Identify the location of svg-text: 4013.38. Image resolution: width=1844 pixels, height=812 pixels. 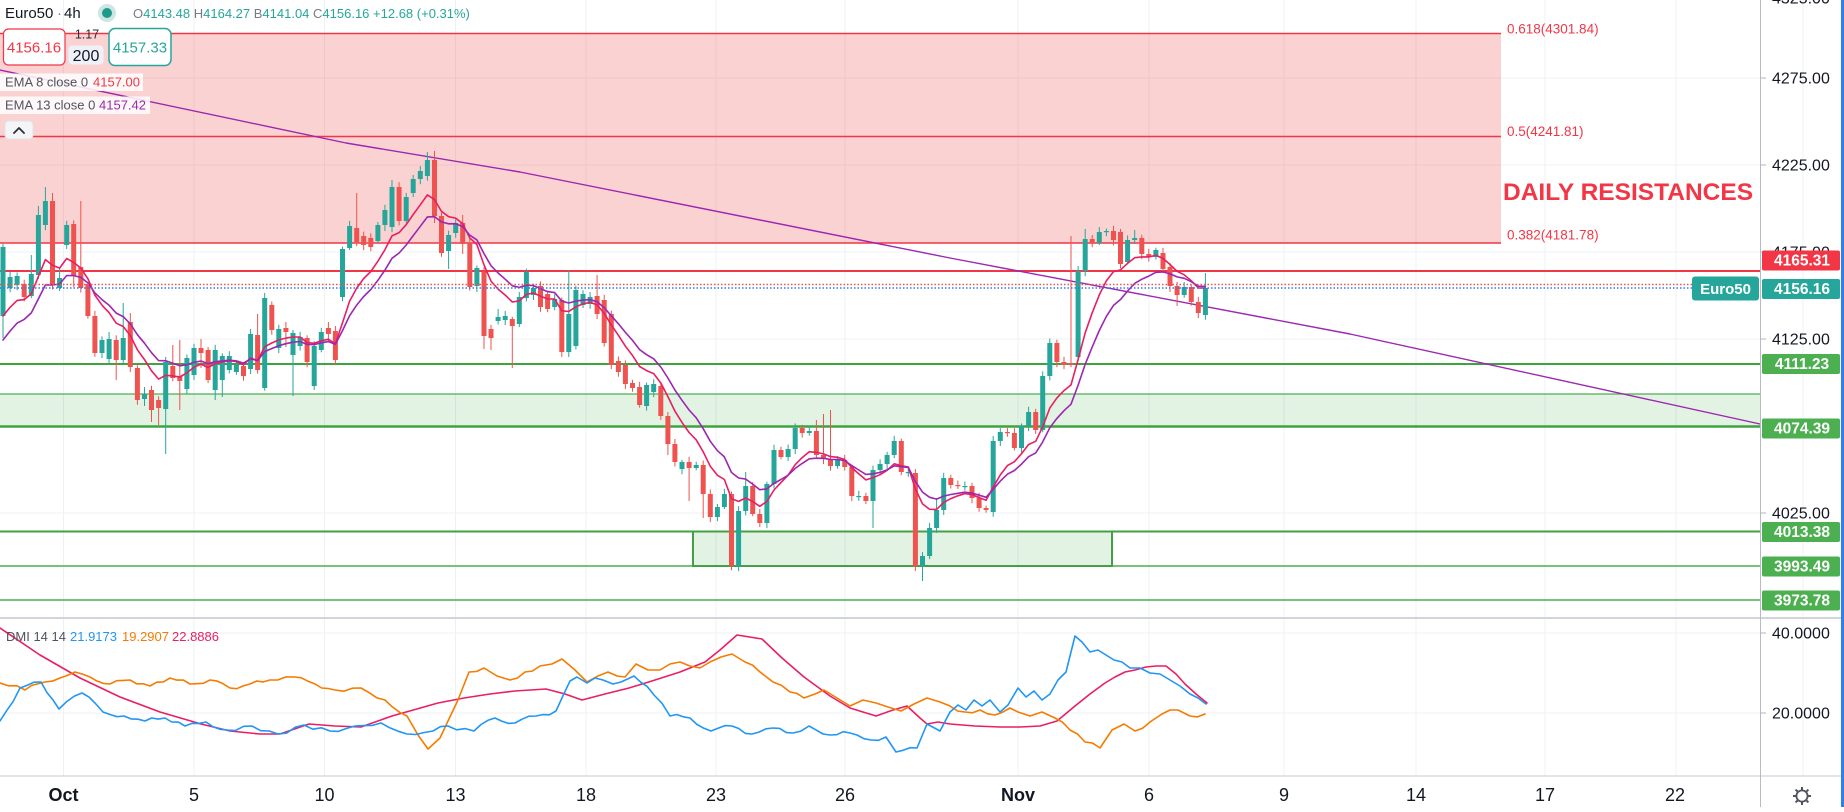
(1802, 532).